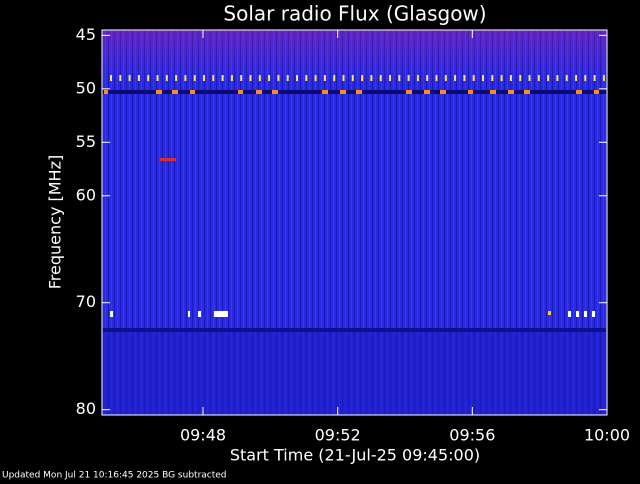 The image size is (640, 484). What do you see at coordinates (86, 34) in the screenshot?
I see `y-tick-label: 45` at bounding box center [86, 34].